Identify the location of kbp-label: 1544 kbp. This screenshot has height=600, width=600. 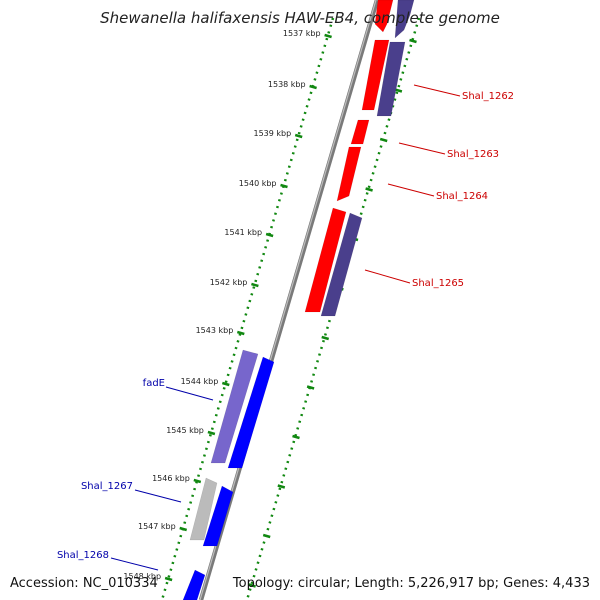
(200, 381).